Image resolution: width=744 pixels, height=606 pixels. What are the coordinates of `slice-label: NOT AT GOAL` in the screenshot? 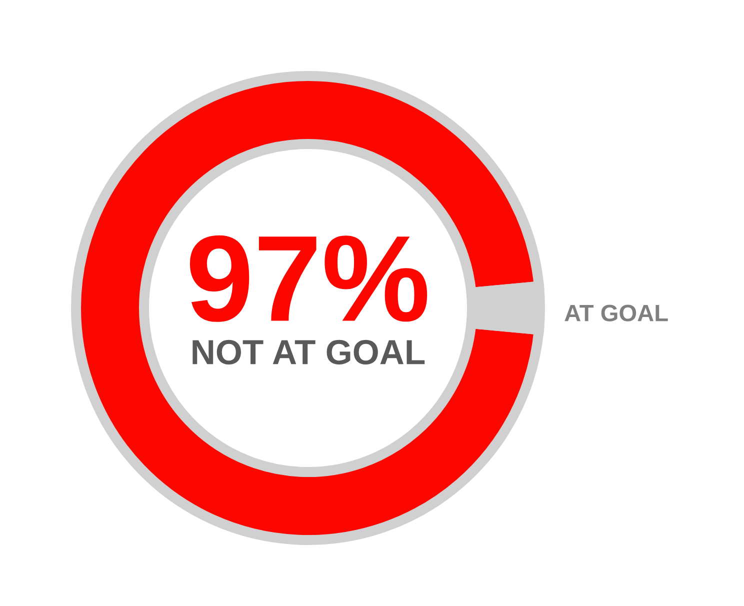 It's located at (308, 352).